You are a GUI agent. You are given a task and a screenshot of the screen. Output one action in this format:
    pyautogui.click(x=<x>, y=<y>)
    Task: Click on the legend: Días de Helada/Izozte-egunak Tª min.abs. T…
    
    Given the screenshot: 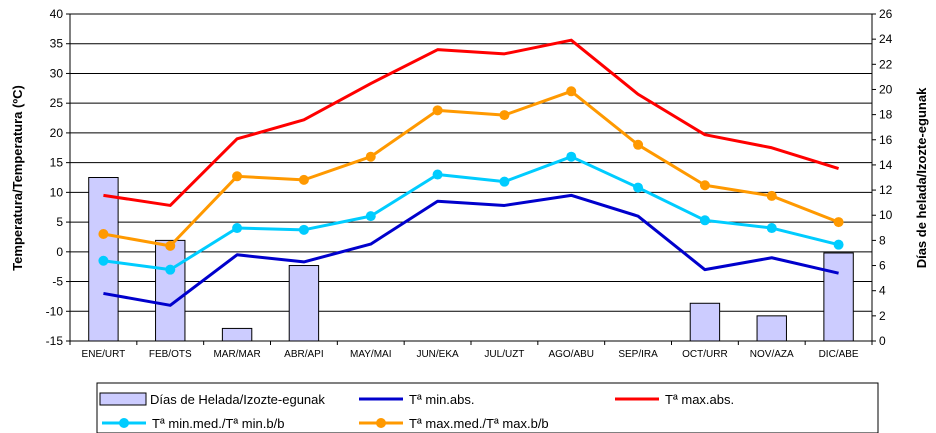 What is the action you would take?
    pyautogui.click(x=487, y=408)
    